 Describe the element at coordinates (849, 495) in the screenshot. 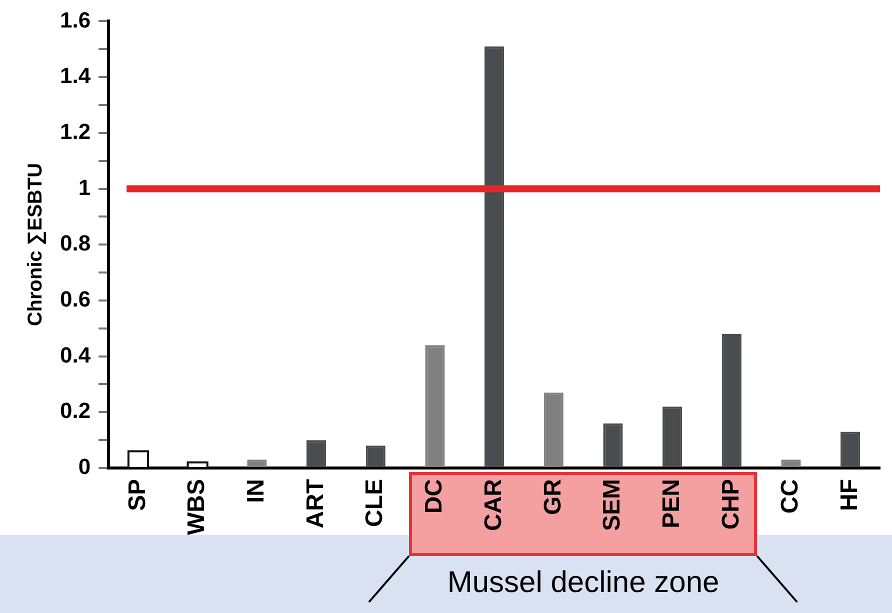

I see `x-tick-label: HF` at that location.